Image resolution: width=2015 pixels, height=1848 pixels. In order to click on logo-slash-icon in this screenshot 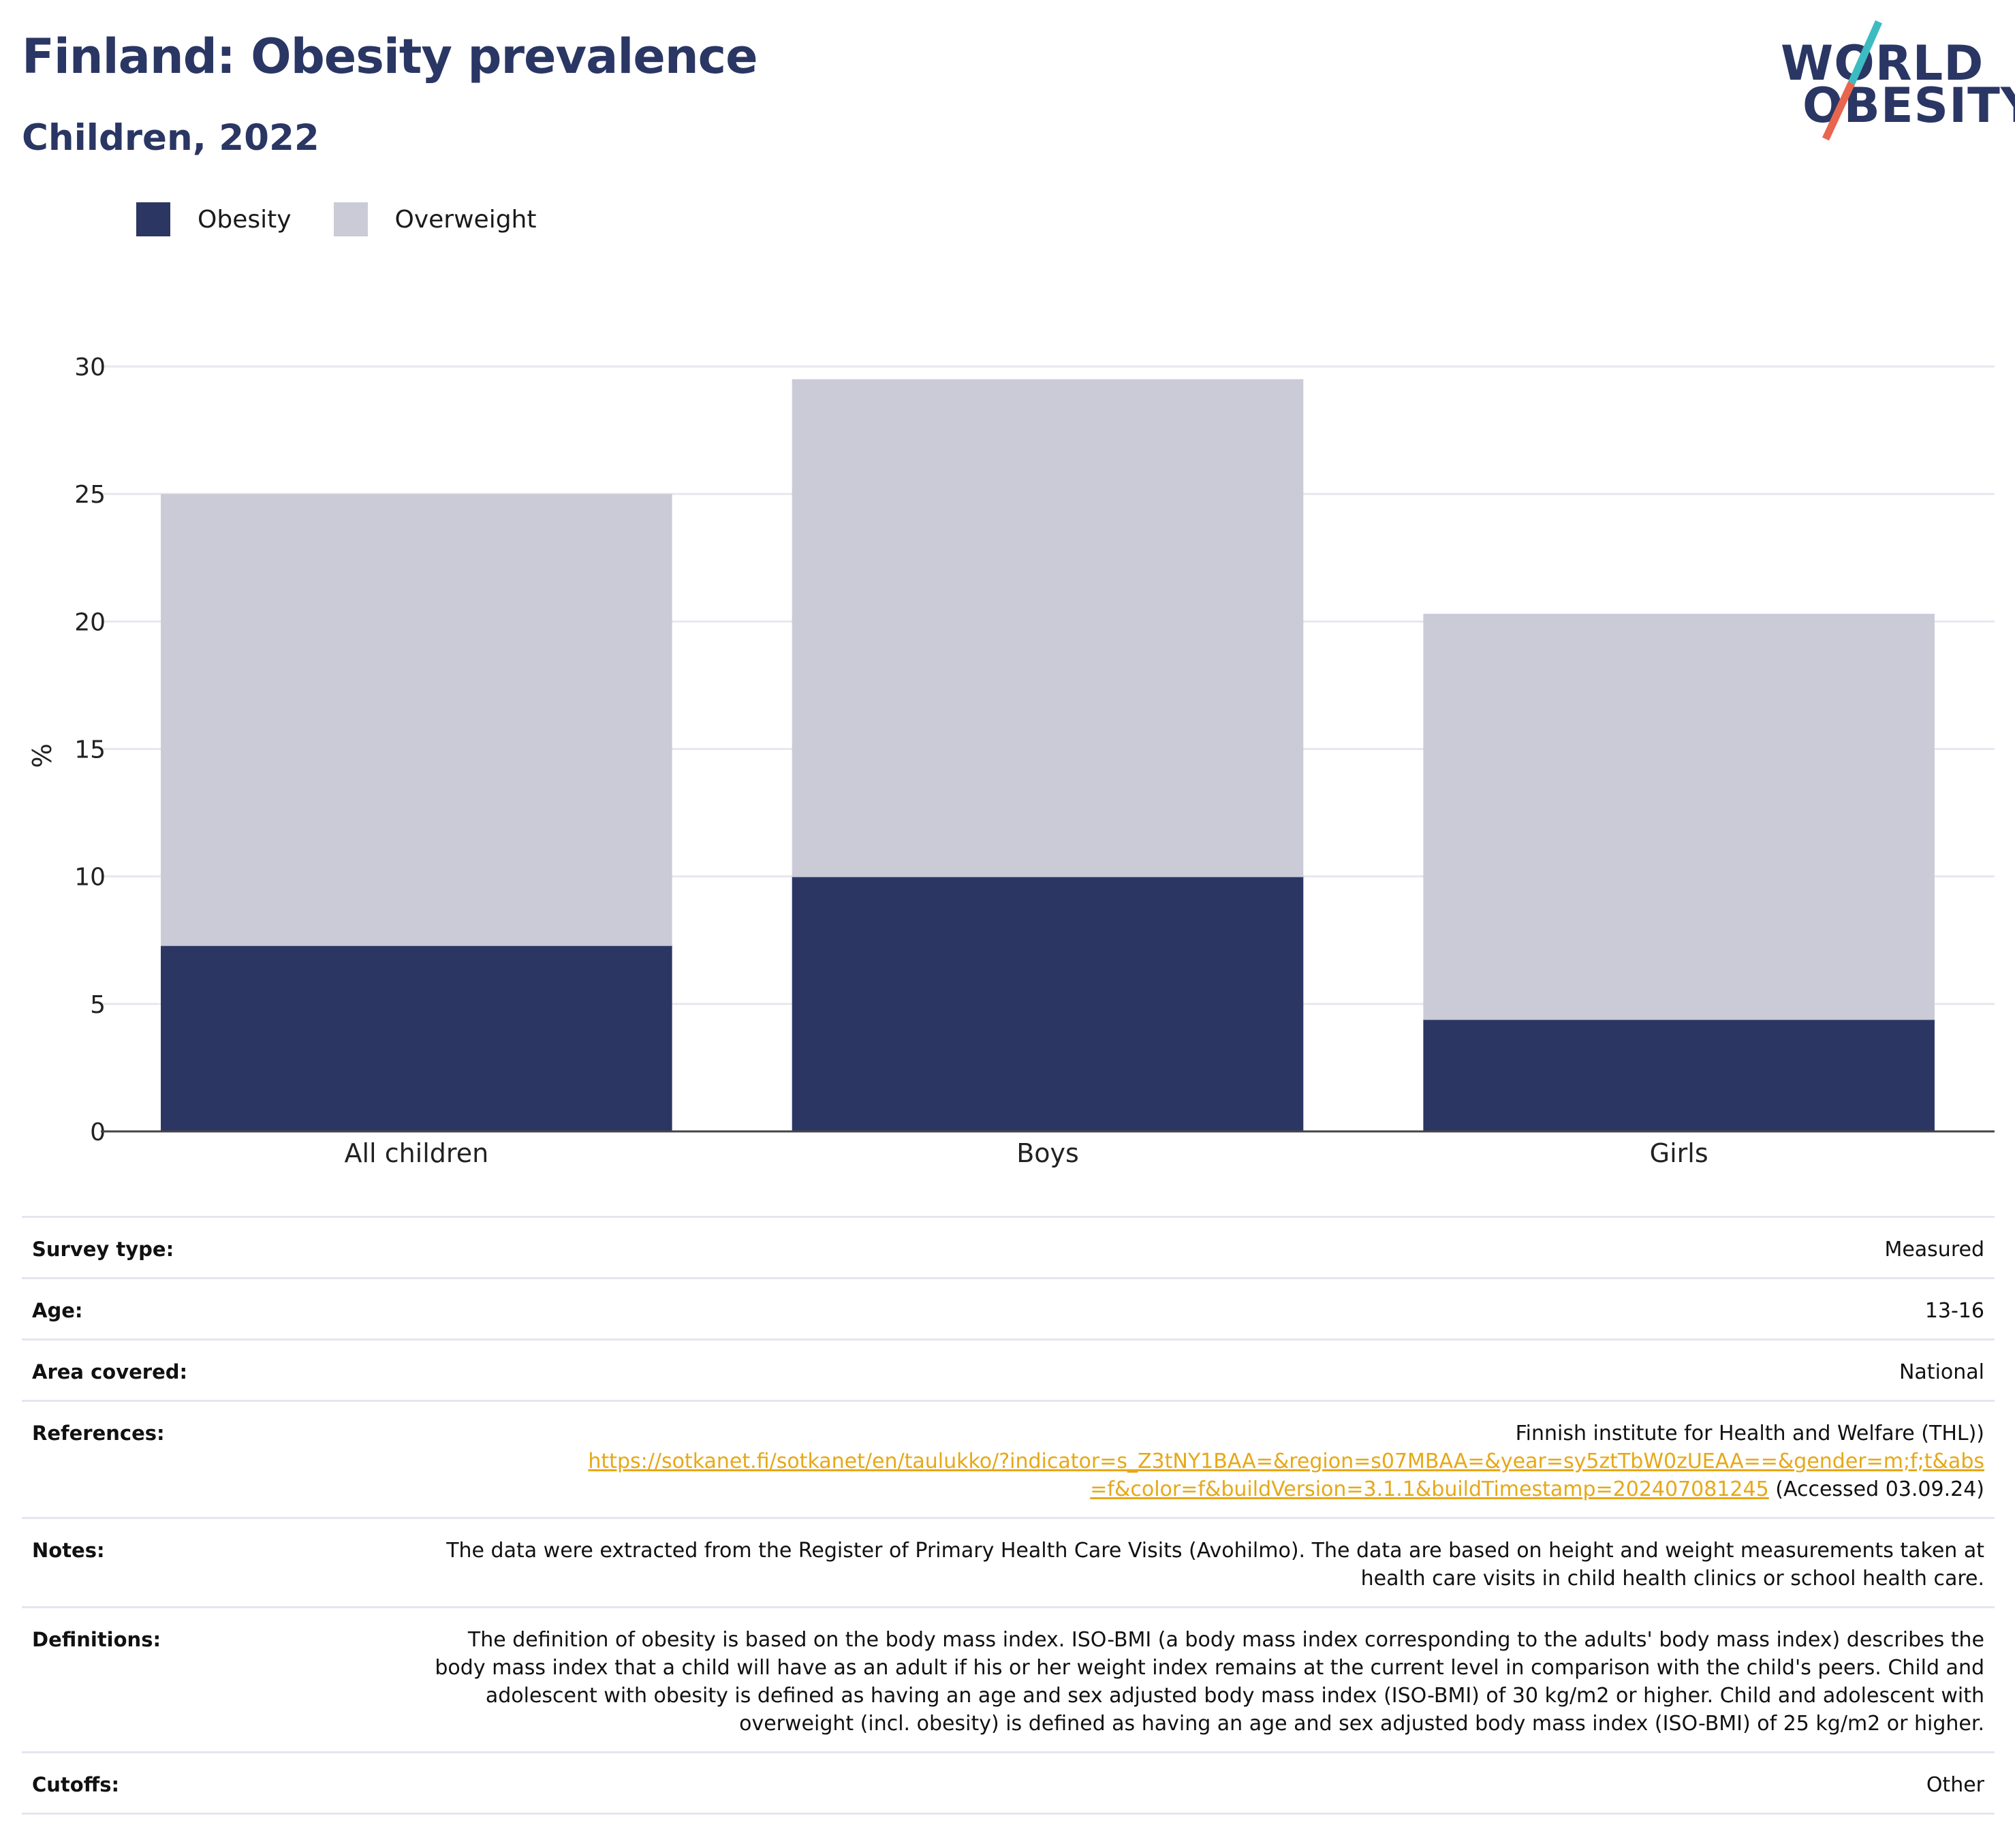, I will do `click(1853, 80)`.